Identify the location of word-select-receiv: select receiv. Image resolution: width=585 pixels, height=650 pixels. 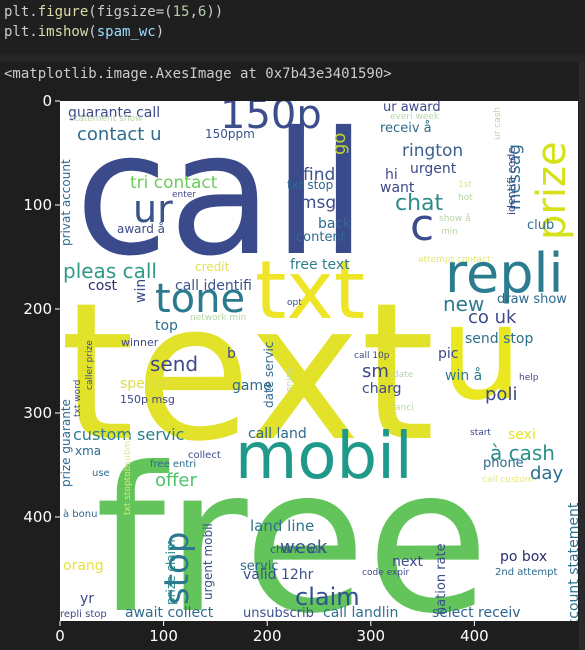
(476, 613).